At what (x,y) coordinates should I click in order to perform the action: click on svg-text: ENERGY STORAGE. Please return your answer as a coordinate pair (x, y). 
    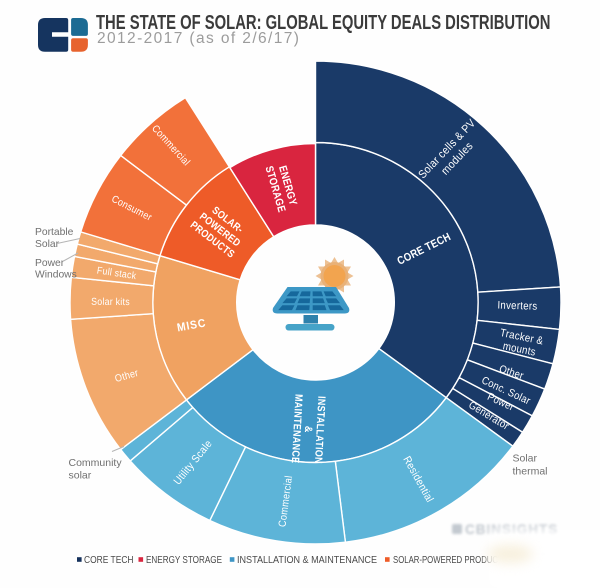
    Looking at the image, I should click on (184, 560).